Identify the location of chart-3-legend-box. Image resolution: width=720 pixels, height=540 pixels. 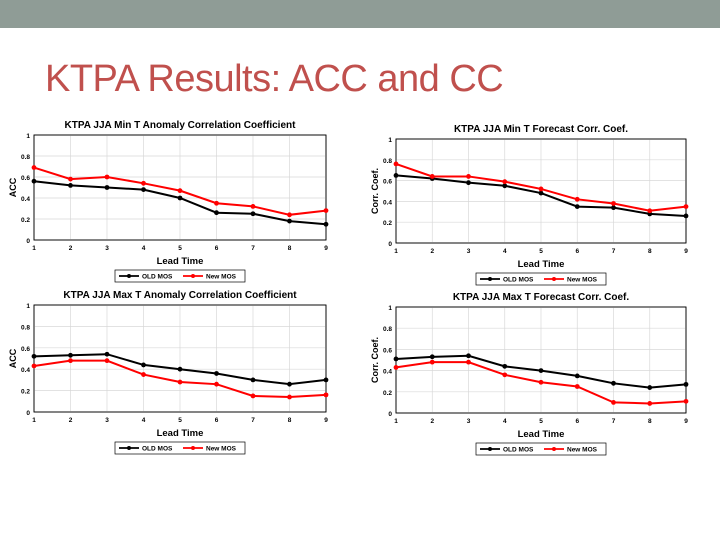
(541, 449).